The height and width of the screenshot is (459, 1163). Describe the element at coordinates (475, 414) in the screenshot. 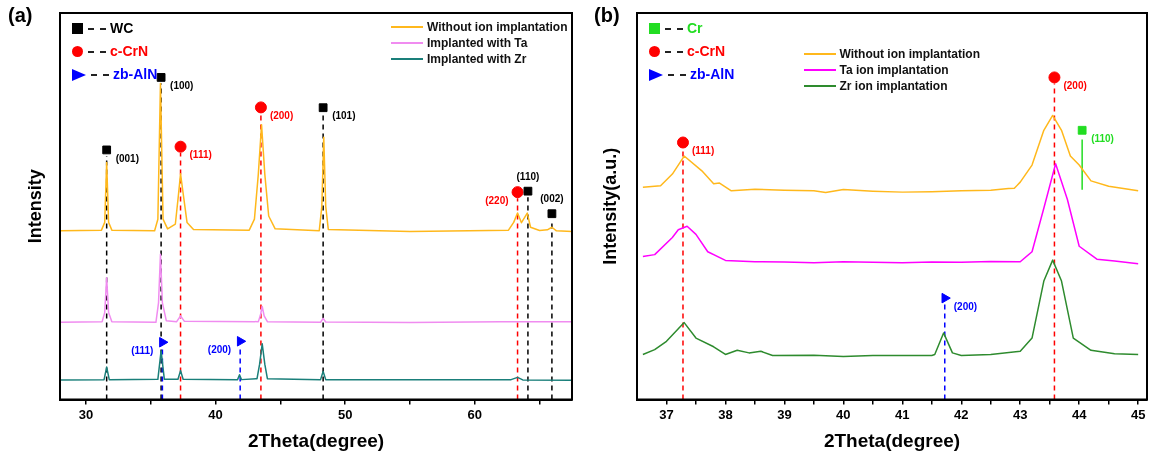

I see `x-tick-label: 60` at that location.